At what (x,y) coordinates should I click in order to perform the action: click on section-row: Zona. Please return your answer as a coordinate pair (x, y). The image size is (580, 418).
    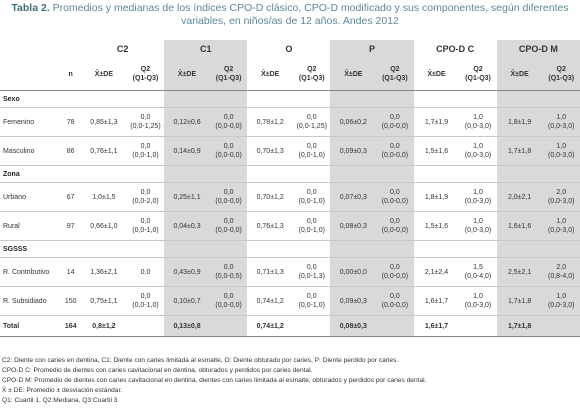
    Looking at the image, I should click on (290, 174).